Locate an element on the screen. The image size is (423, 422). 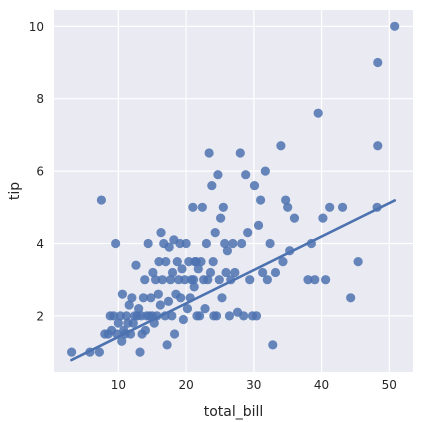
y-tick-label: 8 is located at coordinates (40, 99).